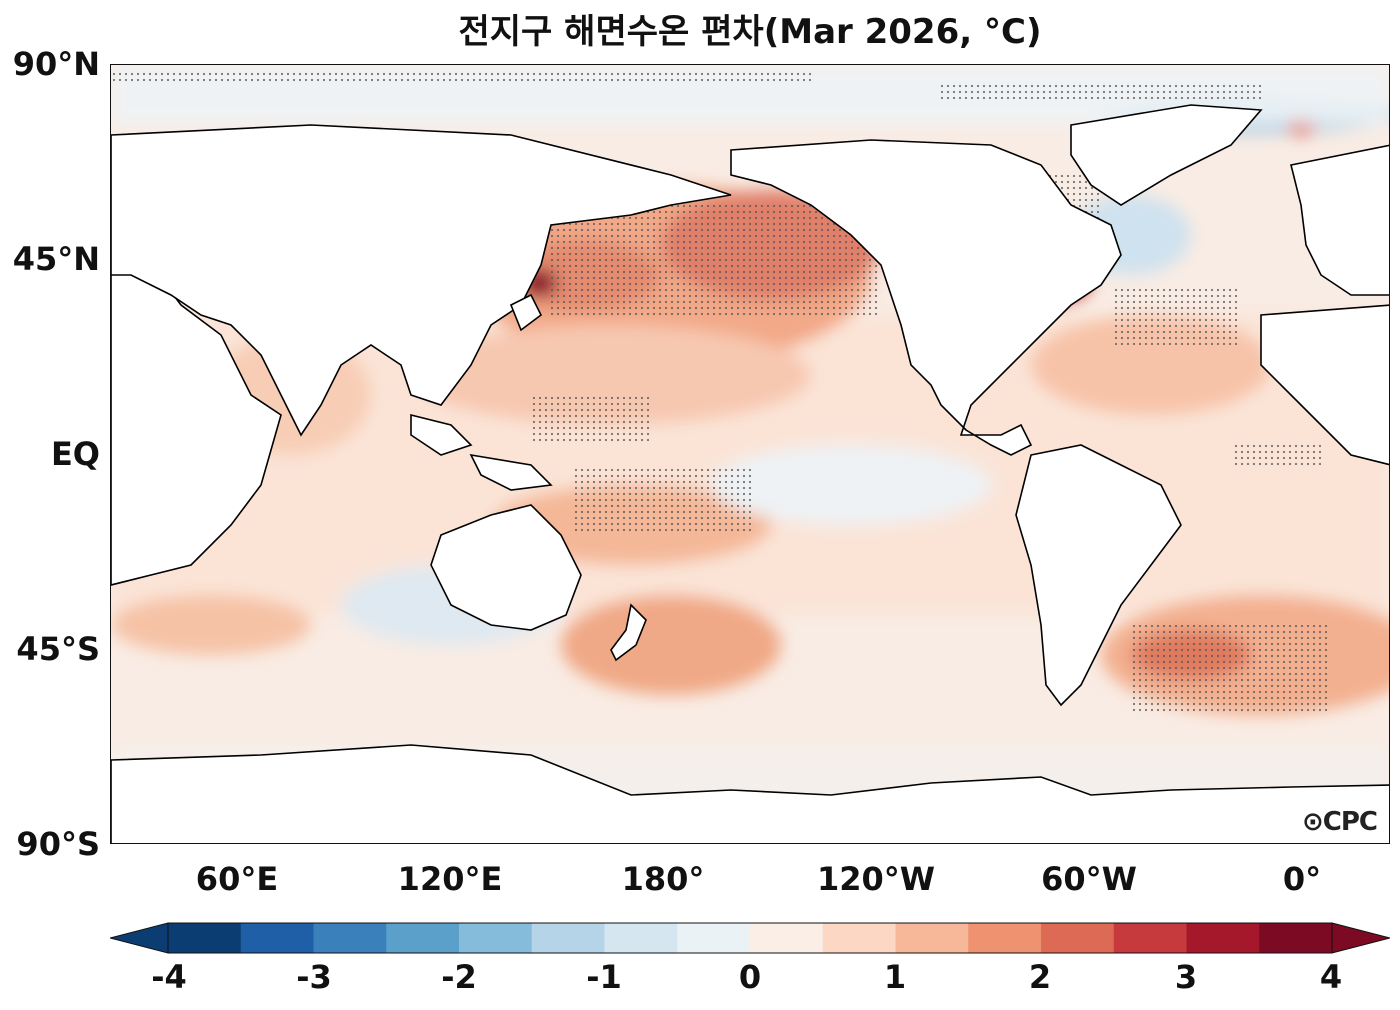 The height and width of the screenshot is (1010, 1400). Describe the element at coordinates (1089, 879) in the screenshot. I see `lon-label-60w: 60°W` at that location.